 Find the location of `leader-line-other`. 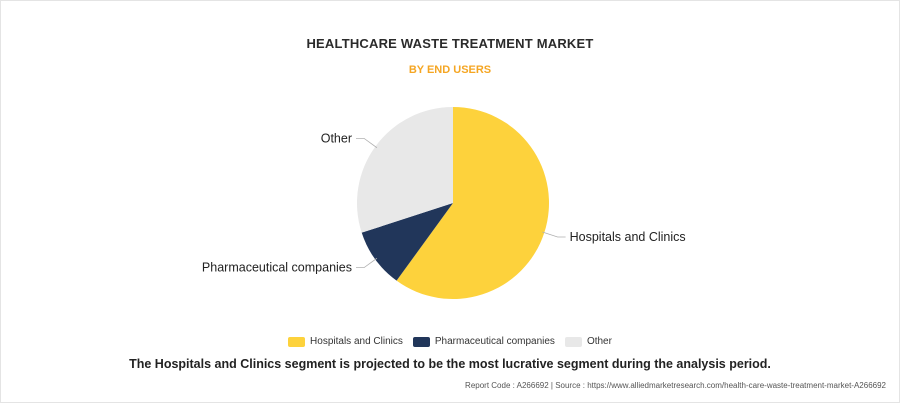

leader-line-other is located at coordinates (367, 143).